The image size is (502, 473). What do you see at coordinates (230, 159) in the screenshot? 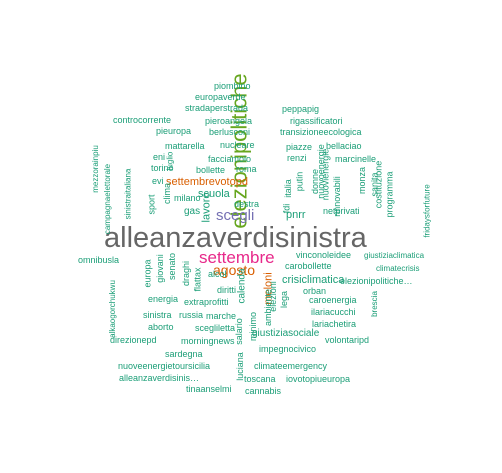
I see `word: facciamolo` at bounding box center [230, 159].